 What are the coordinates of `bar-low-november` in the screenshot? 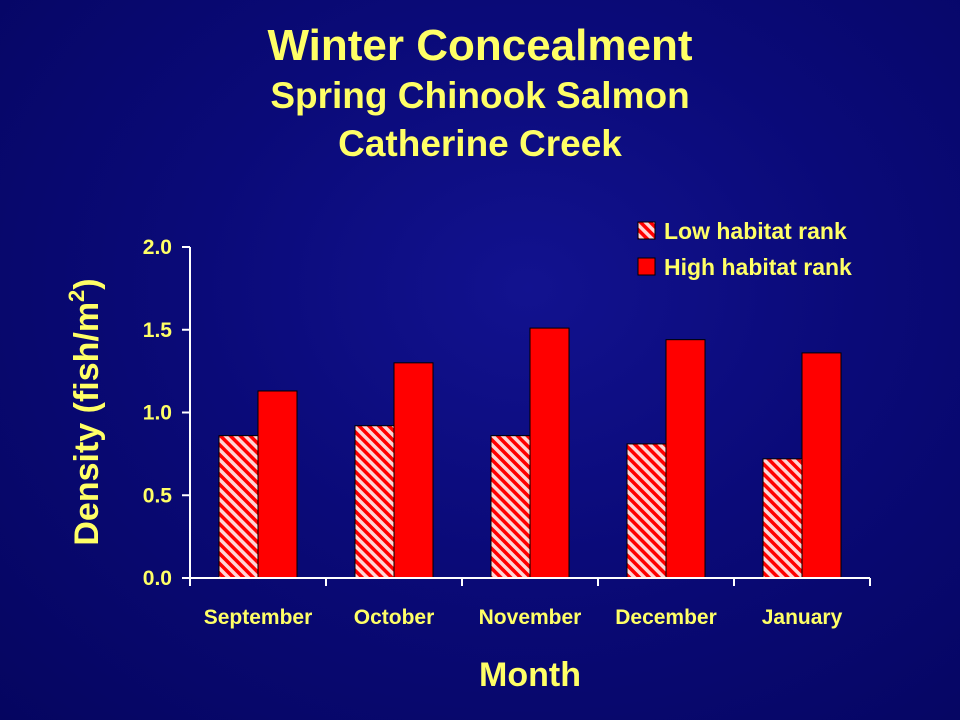 It's located at (510, 507).